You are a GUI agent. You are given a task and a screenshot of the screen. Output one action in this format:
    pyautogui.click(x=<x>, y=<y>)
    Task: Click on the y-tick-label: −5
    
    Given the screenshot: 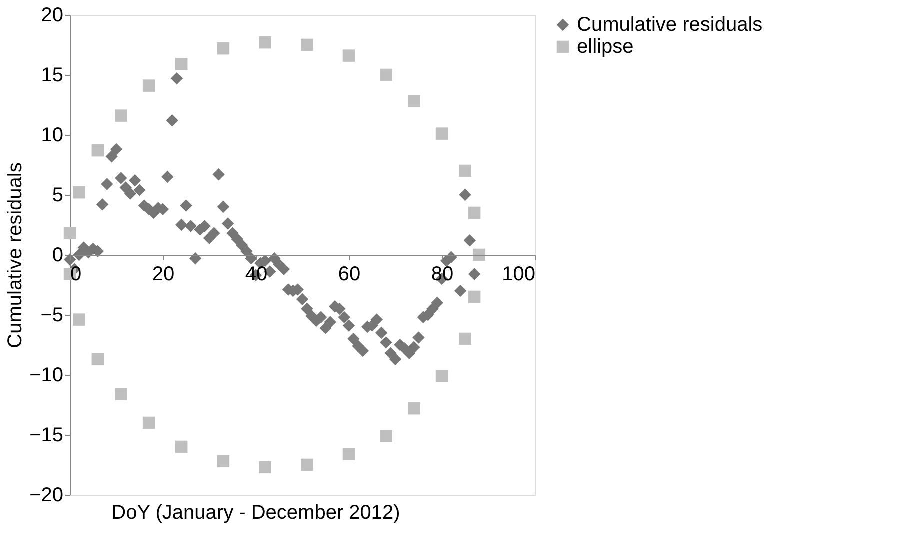 What is the action you would take?
    pyautogui.click(x=52, y=315)
    